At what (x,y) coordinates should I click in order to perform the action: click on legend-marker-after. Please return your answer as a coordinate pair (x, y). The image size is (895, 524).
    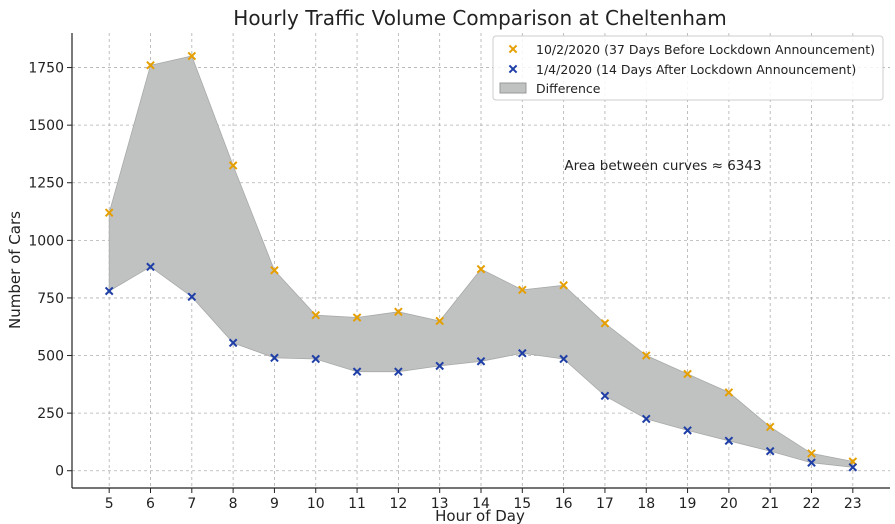
    Looking at the image, I should click on (513, 69).